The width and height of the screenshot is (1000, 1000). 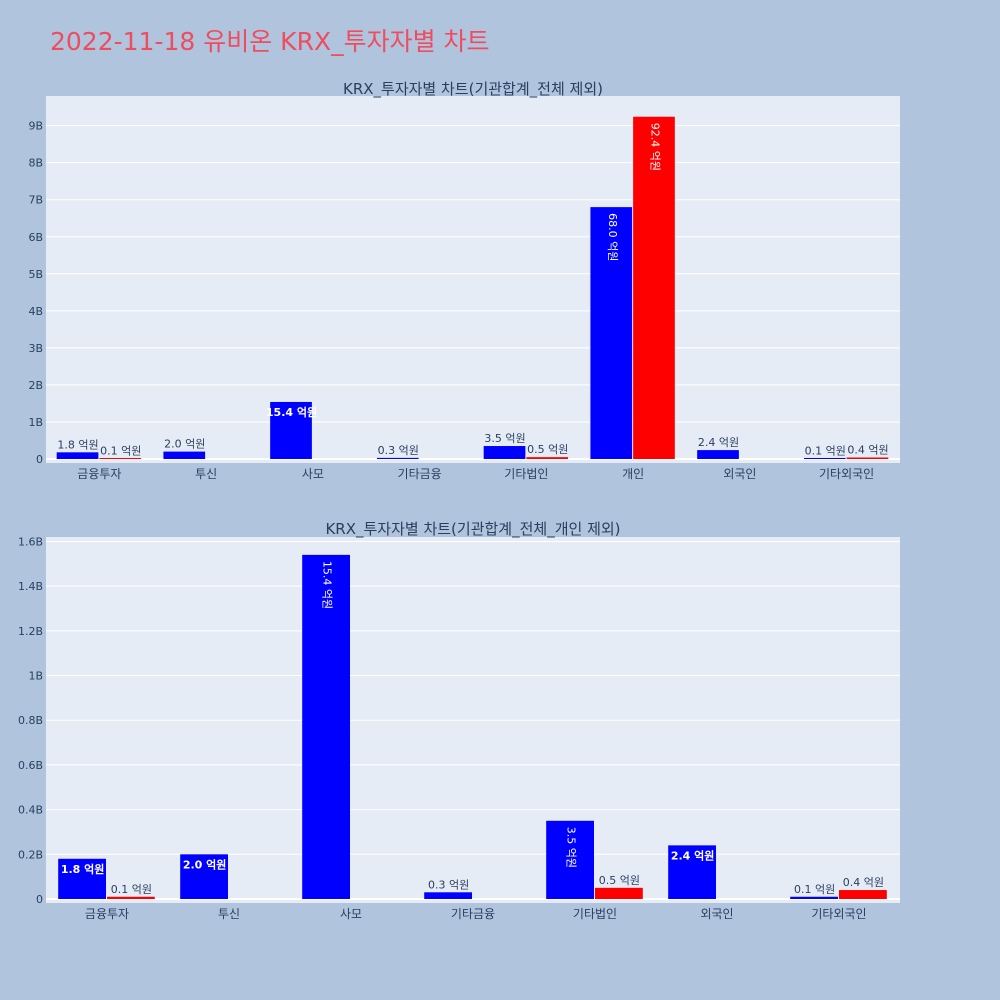 What do you see at coordinates (633, 474) in the screenshot?
I see `x-tick-label: 개인` at bounding box center [633, 474].